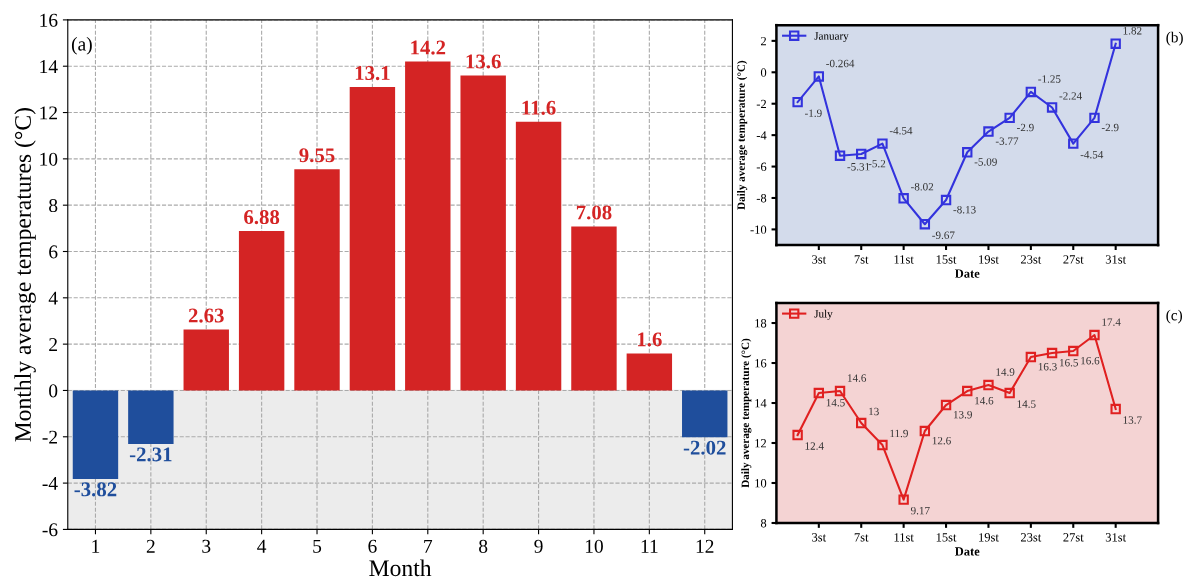 The height and width of the screenshot is (585, 1189). I want to click on x-tick-label: 12, so click(705, 546).